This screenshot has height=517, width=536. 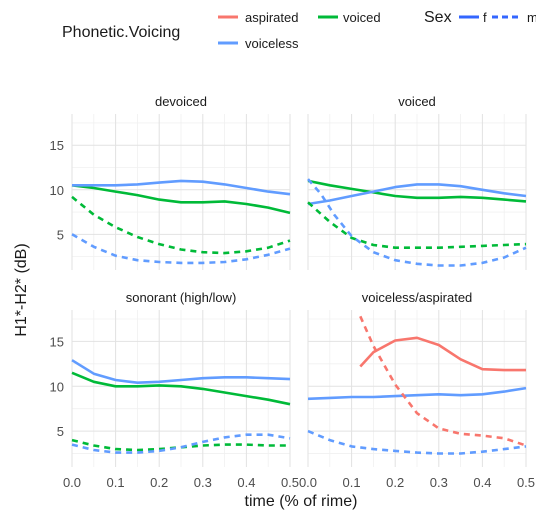 What do you see at coordinates (181, 101) in the screenshot?
I see `panel-title: devoiced` at bounding box center [181, 101].